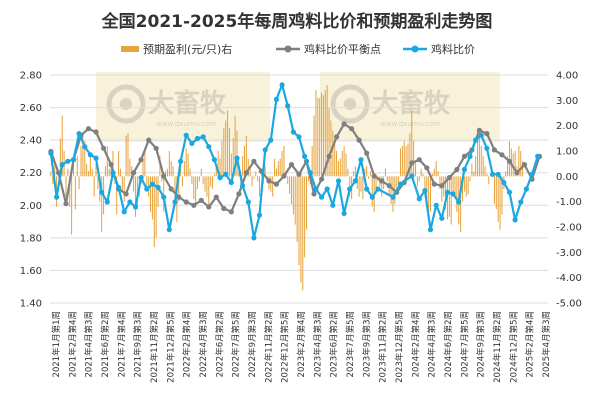  Describe the element at coordinates (121, 344) in the screenshot. I see `x-tick-label: 2021年7月第4周` at that location.